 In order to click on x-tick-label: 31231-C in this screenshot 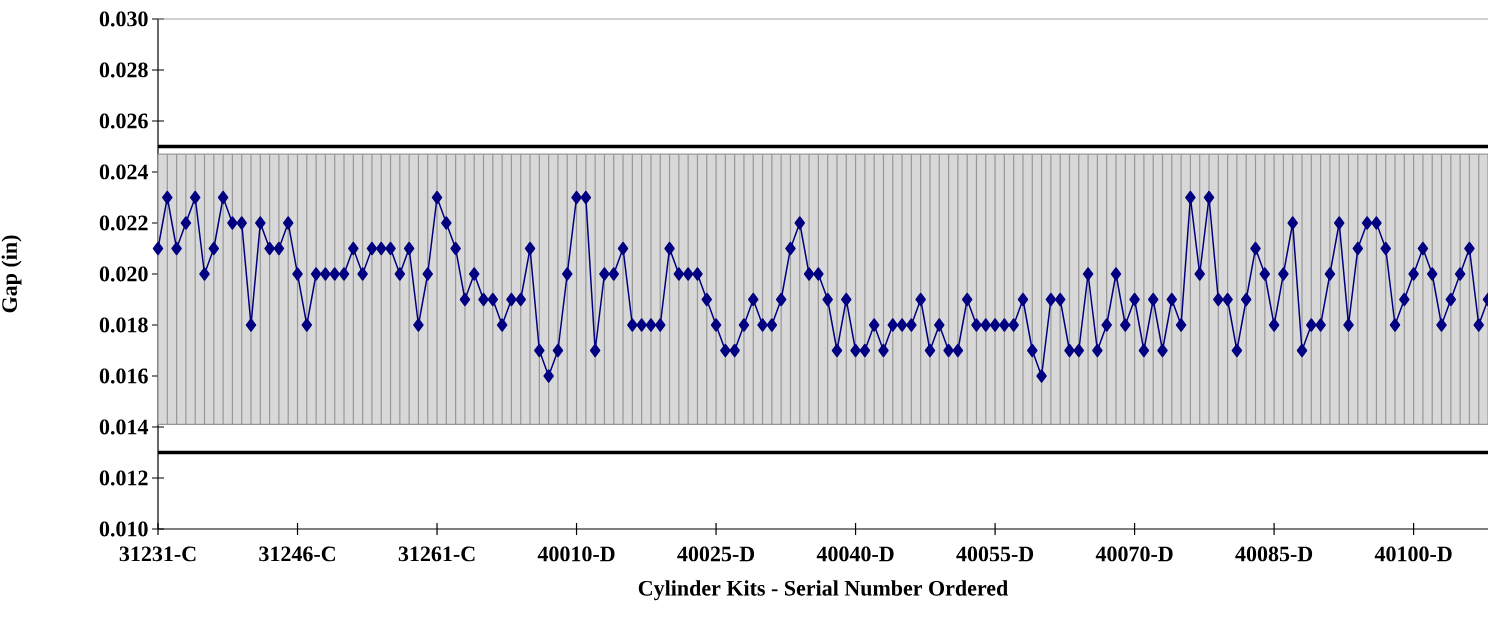, I will do `click(157, 554)`.